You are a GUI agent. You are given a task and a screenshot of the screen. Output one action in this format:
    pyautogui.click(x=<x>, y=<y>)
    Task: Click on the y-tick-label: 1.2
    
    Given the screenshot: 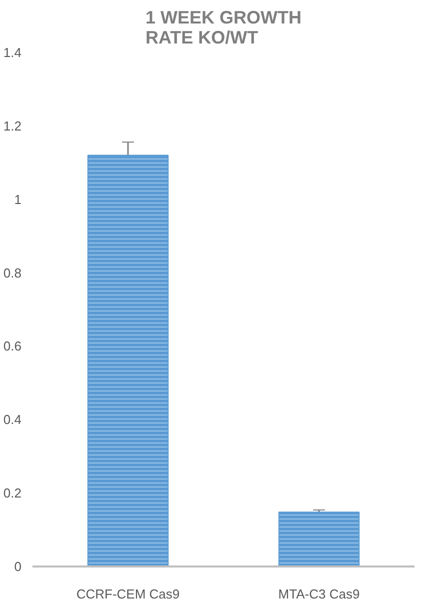 What is the action you would take?
    pyautogui.click(x=12, y=126)
    